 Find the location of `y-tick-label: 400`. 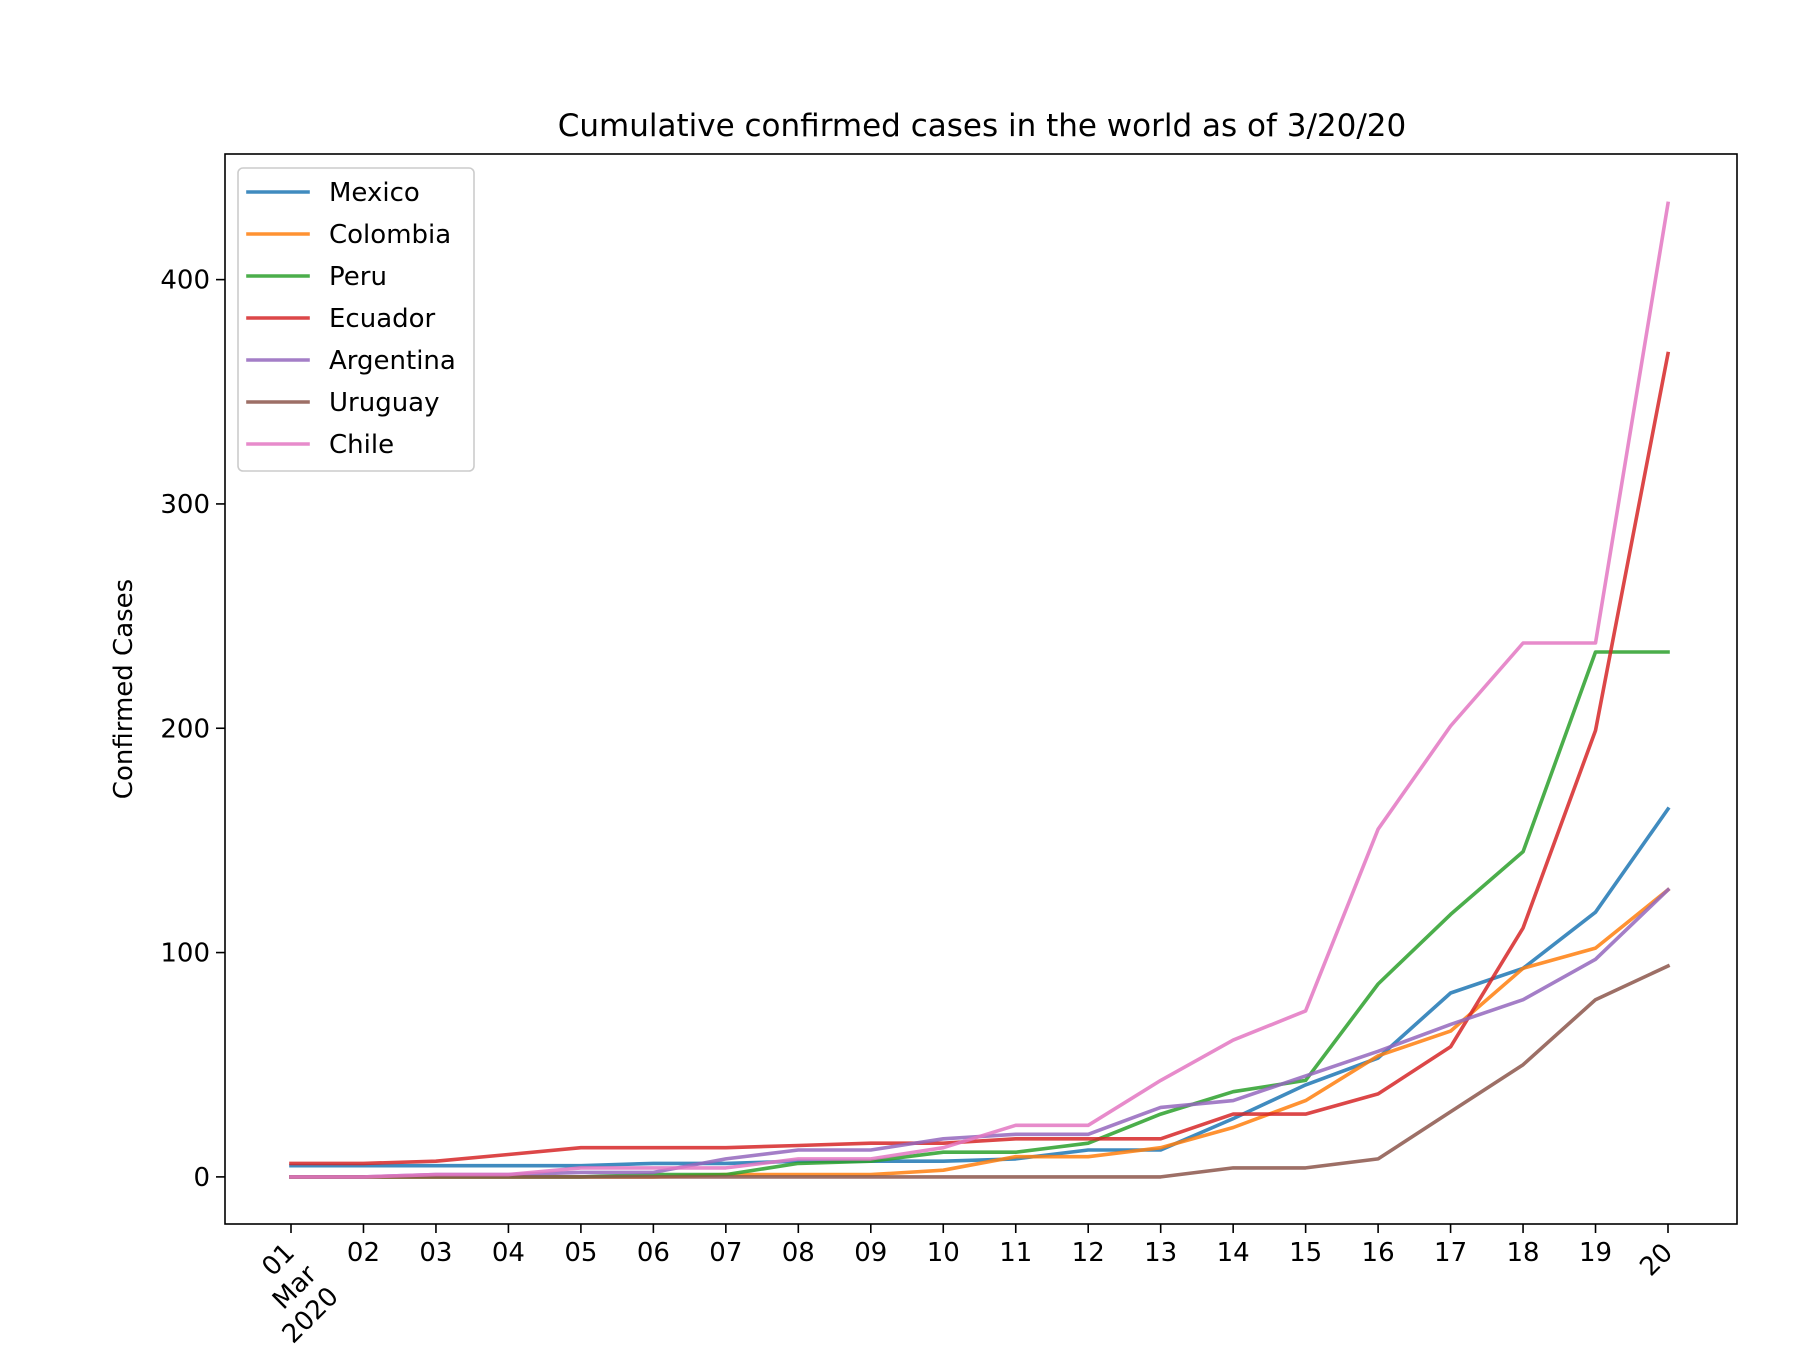

y-tick-label: 400 is located at coordinates (185, 281).